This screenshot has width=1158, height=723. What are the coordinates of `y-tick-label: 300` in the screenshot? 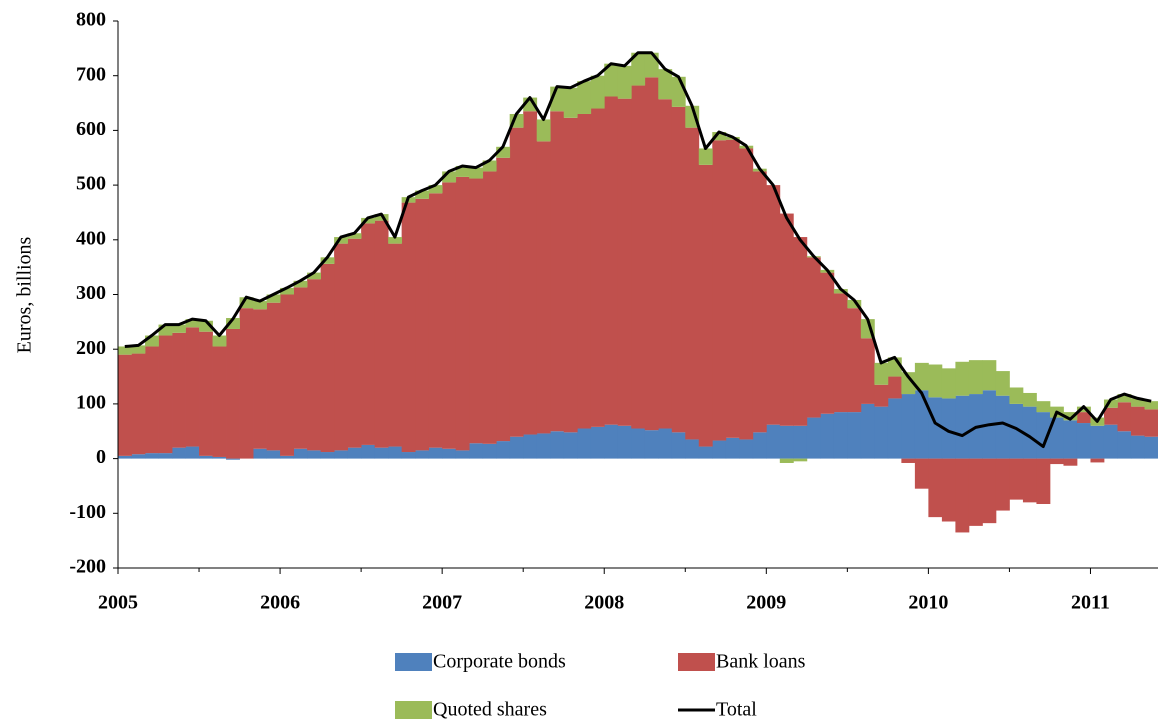 It's located at (91, 293).